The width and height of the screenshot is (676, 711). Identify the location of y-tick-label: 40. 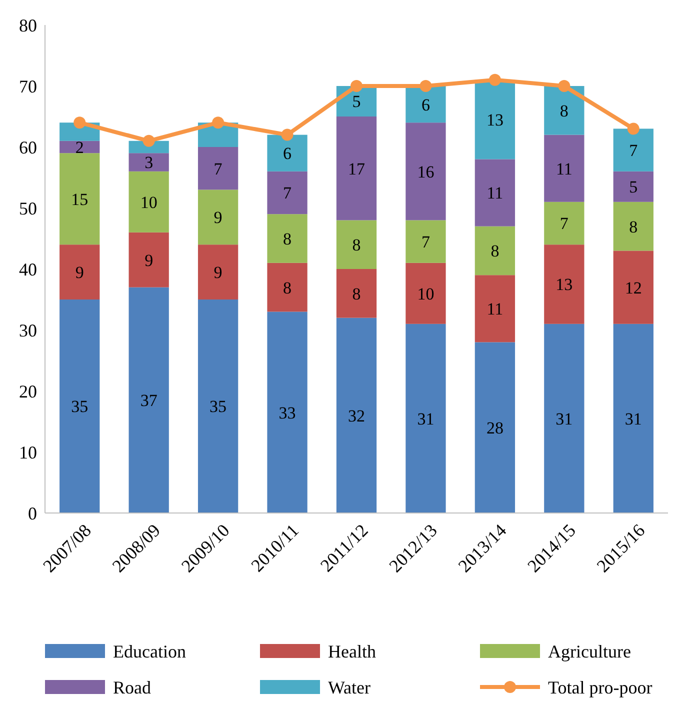
(28, 269).